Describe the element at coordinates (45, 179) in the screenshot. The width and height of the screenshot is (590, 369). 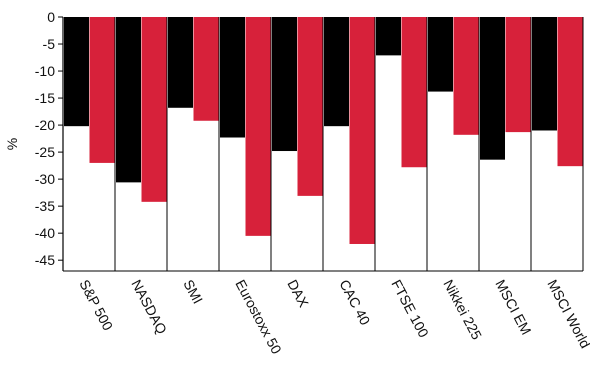
I see `y-tick-label: -30` at that location.